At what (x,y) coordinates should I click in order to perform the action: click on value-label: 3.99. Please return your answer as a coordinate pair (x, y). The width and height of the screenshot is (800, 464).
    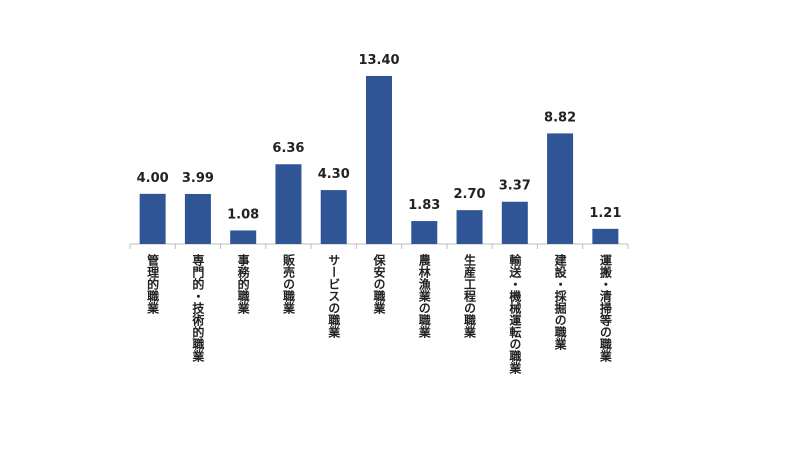
    Looking at the image, I should click on (198, 178).